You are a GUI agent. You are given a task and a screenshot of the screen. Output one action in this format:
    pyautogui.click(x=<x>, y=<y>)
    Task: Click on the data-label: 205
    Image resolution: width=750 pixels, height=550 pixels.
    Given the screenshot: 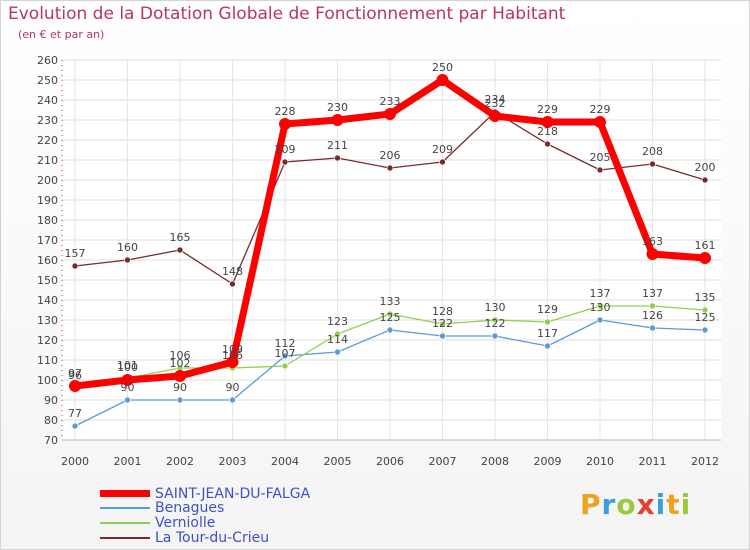 What is the action you would take?
    pyautogui.click(x=600, y=157)
    